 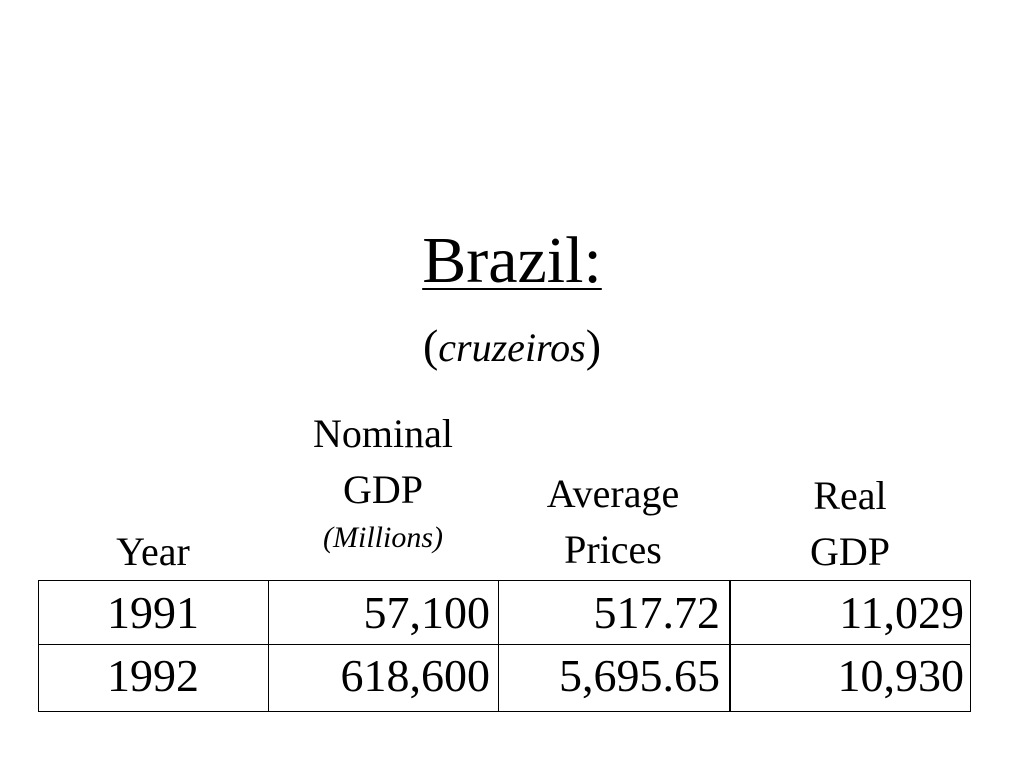 What do you see at coordinates (383, 433) in the screenshot?
I see `header-nominal-line1: Nominal` at bounding box center [383, 433].